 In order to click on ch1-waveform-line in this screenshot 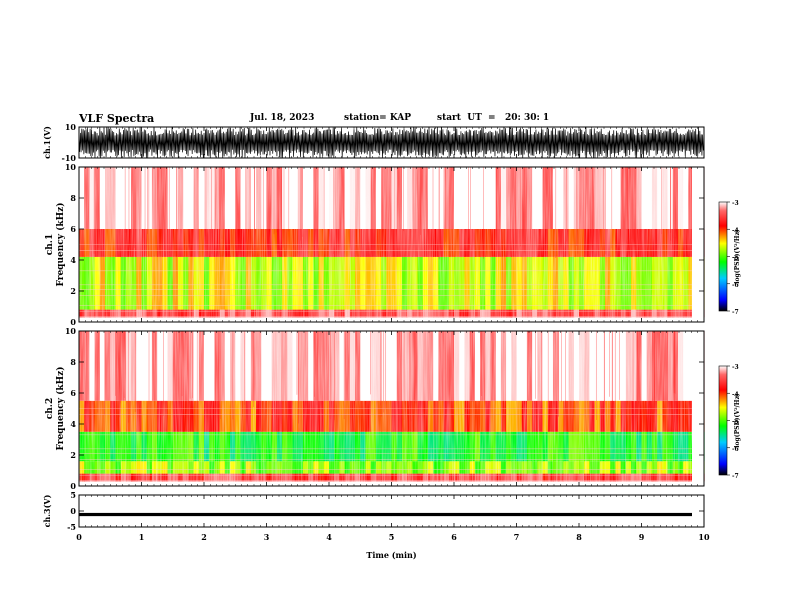, I will do `click(391, 143)`.